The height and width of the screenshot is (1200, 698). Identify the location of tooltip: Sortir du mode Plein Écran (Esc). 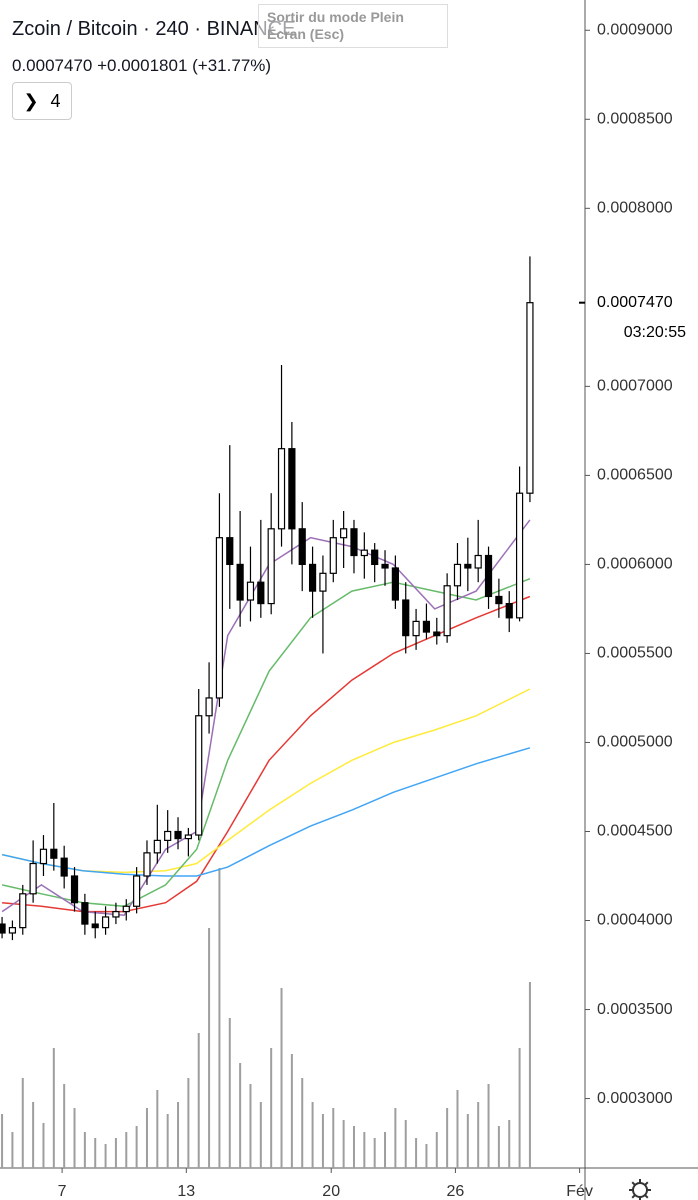
(353, 26).